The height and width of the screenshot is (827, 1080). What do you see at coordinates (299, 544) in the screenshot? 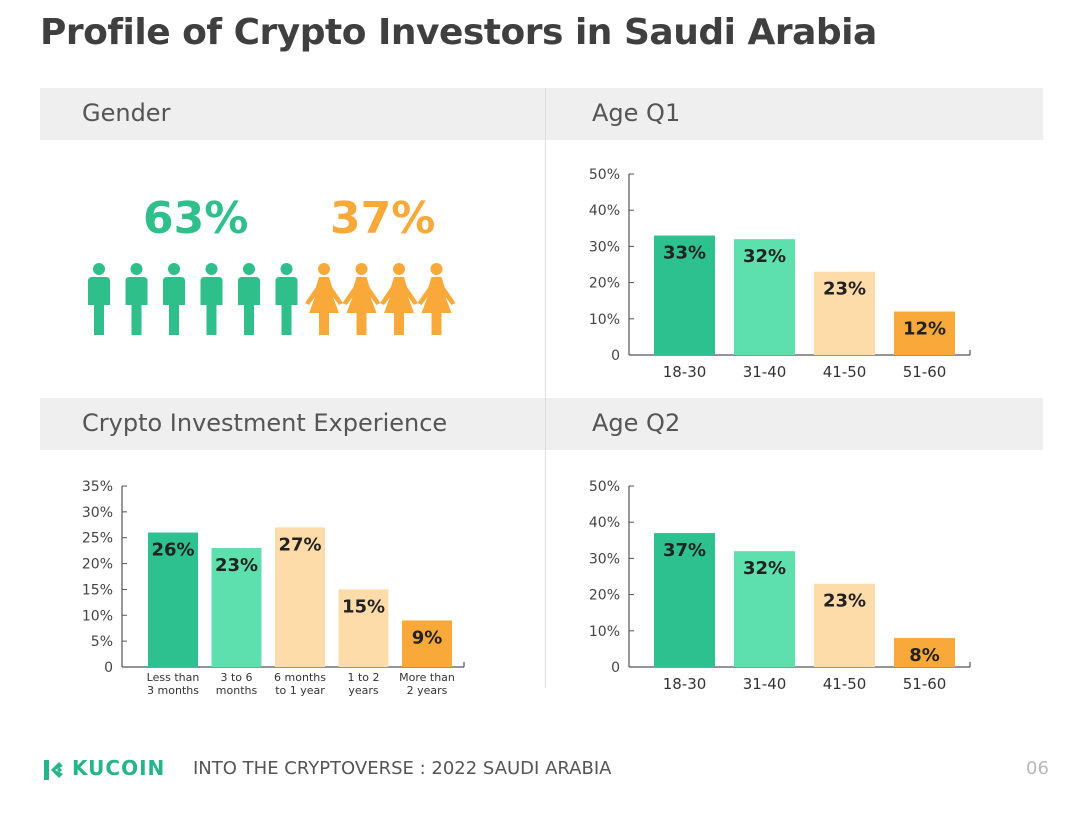
I see `bar-value-label: 27%` at bounding box center [299, 544].